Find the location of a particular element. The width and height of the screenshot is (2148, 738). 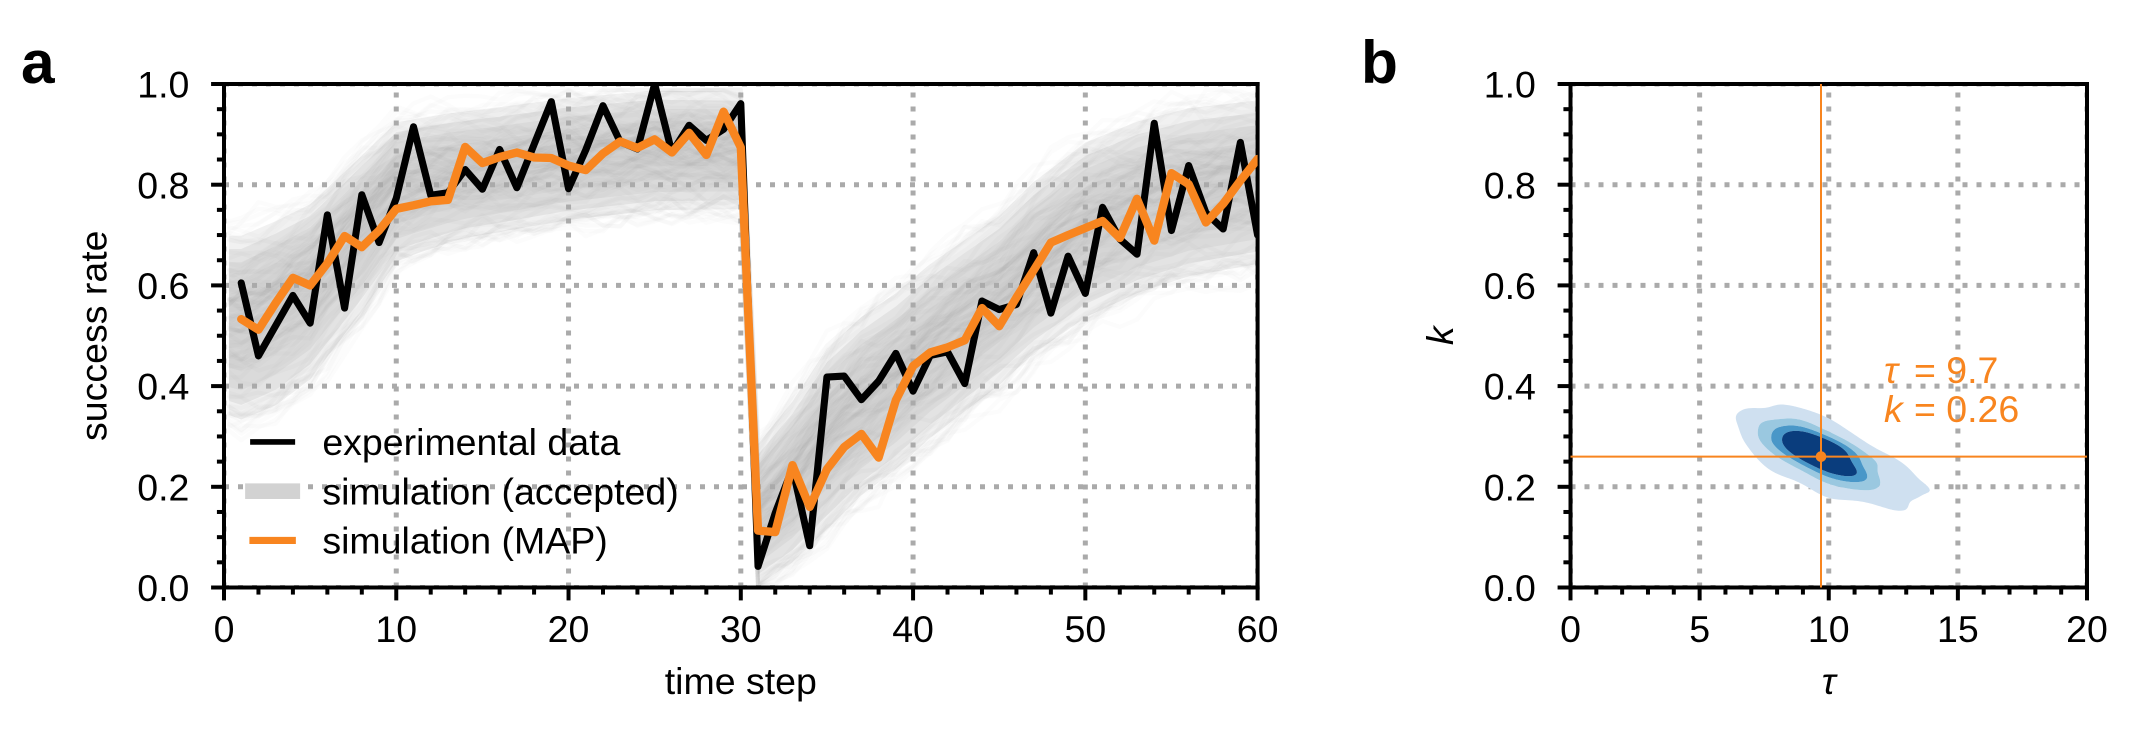

svg-text: simulation (accepted) is located at coordinates (500, 491).